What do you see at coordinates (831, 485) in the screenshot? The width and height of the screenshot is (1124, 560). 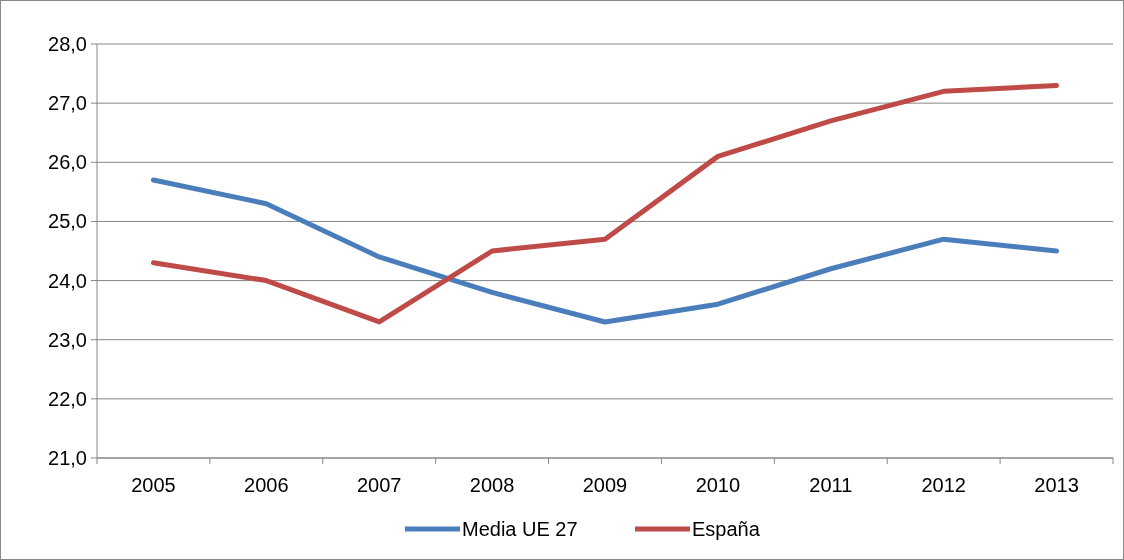 I see `x-tick-label: 2011` at bounding box center [831, 485].